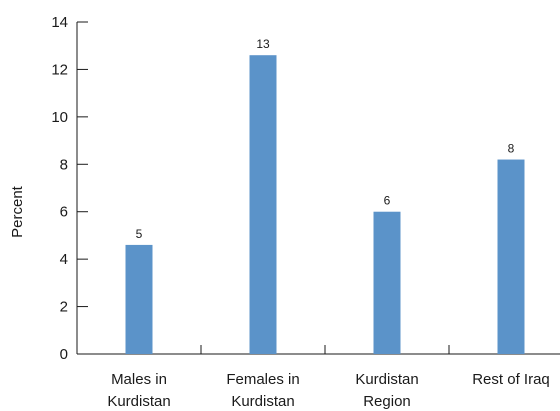 This screenshot has width=560, height=411. Describe the element at coordinates (387, 201) in the screenshot. I see `value-label: 6` at that location.